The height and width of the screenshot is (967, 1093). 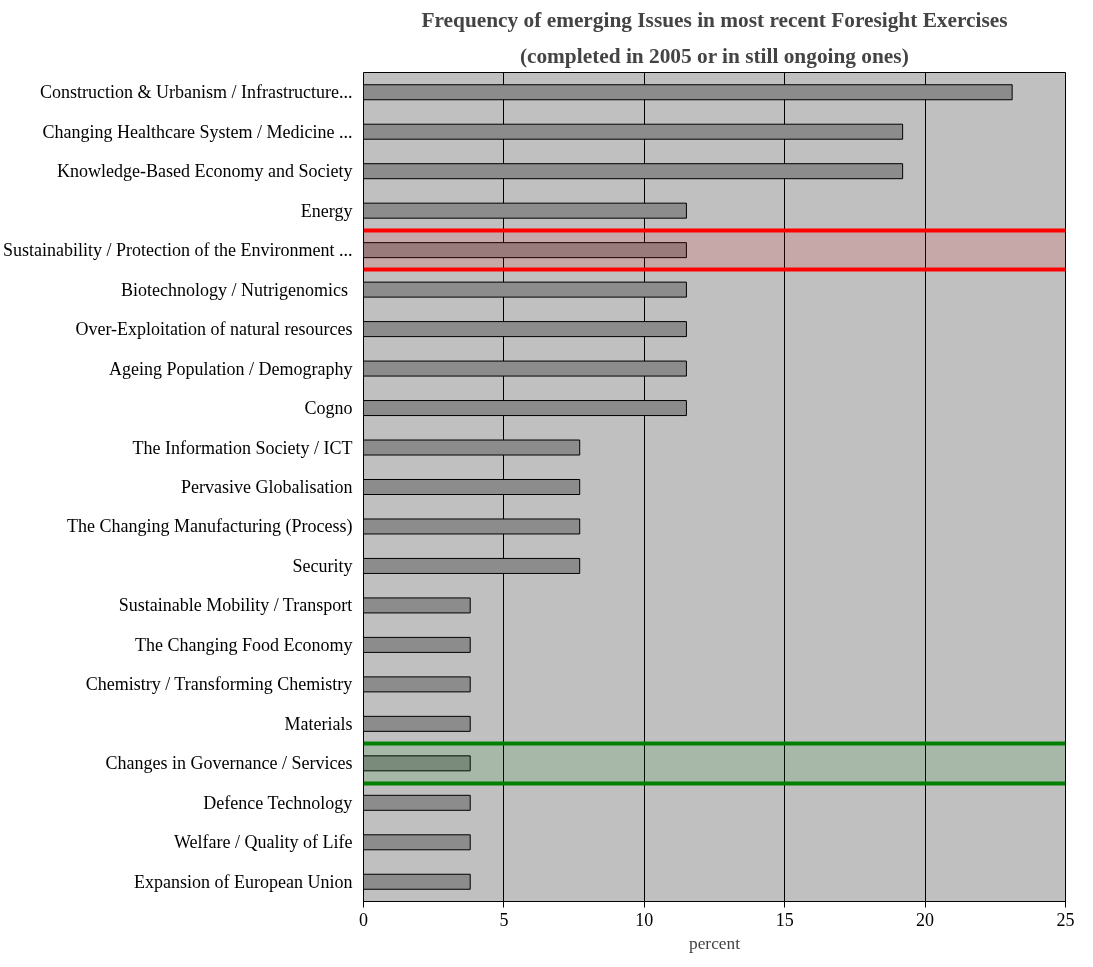 What do you see at coordinates (242, 447) in the screenshot?
I see `y-tick-label: The Information Society / ICT` at bounding box center [242, 447].